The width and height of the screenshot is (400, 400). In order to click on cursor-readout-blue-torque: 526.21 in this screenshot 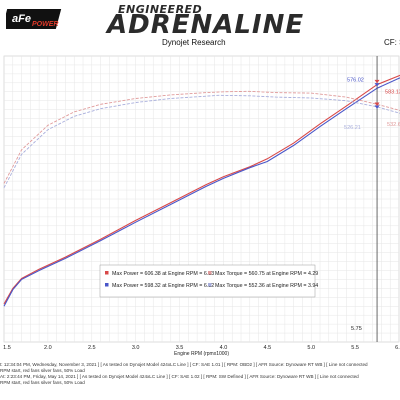, I will do `click(352, 128)`.